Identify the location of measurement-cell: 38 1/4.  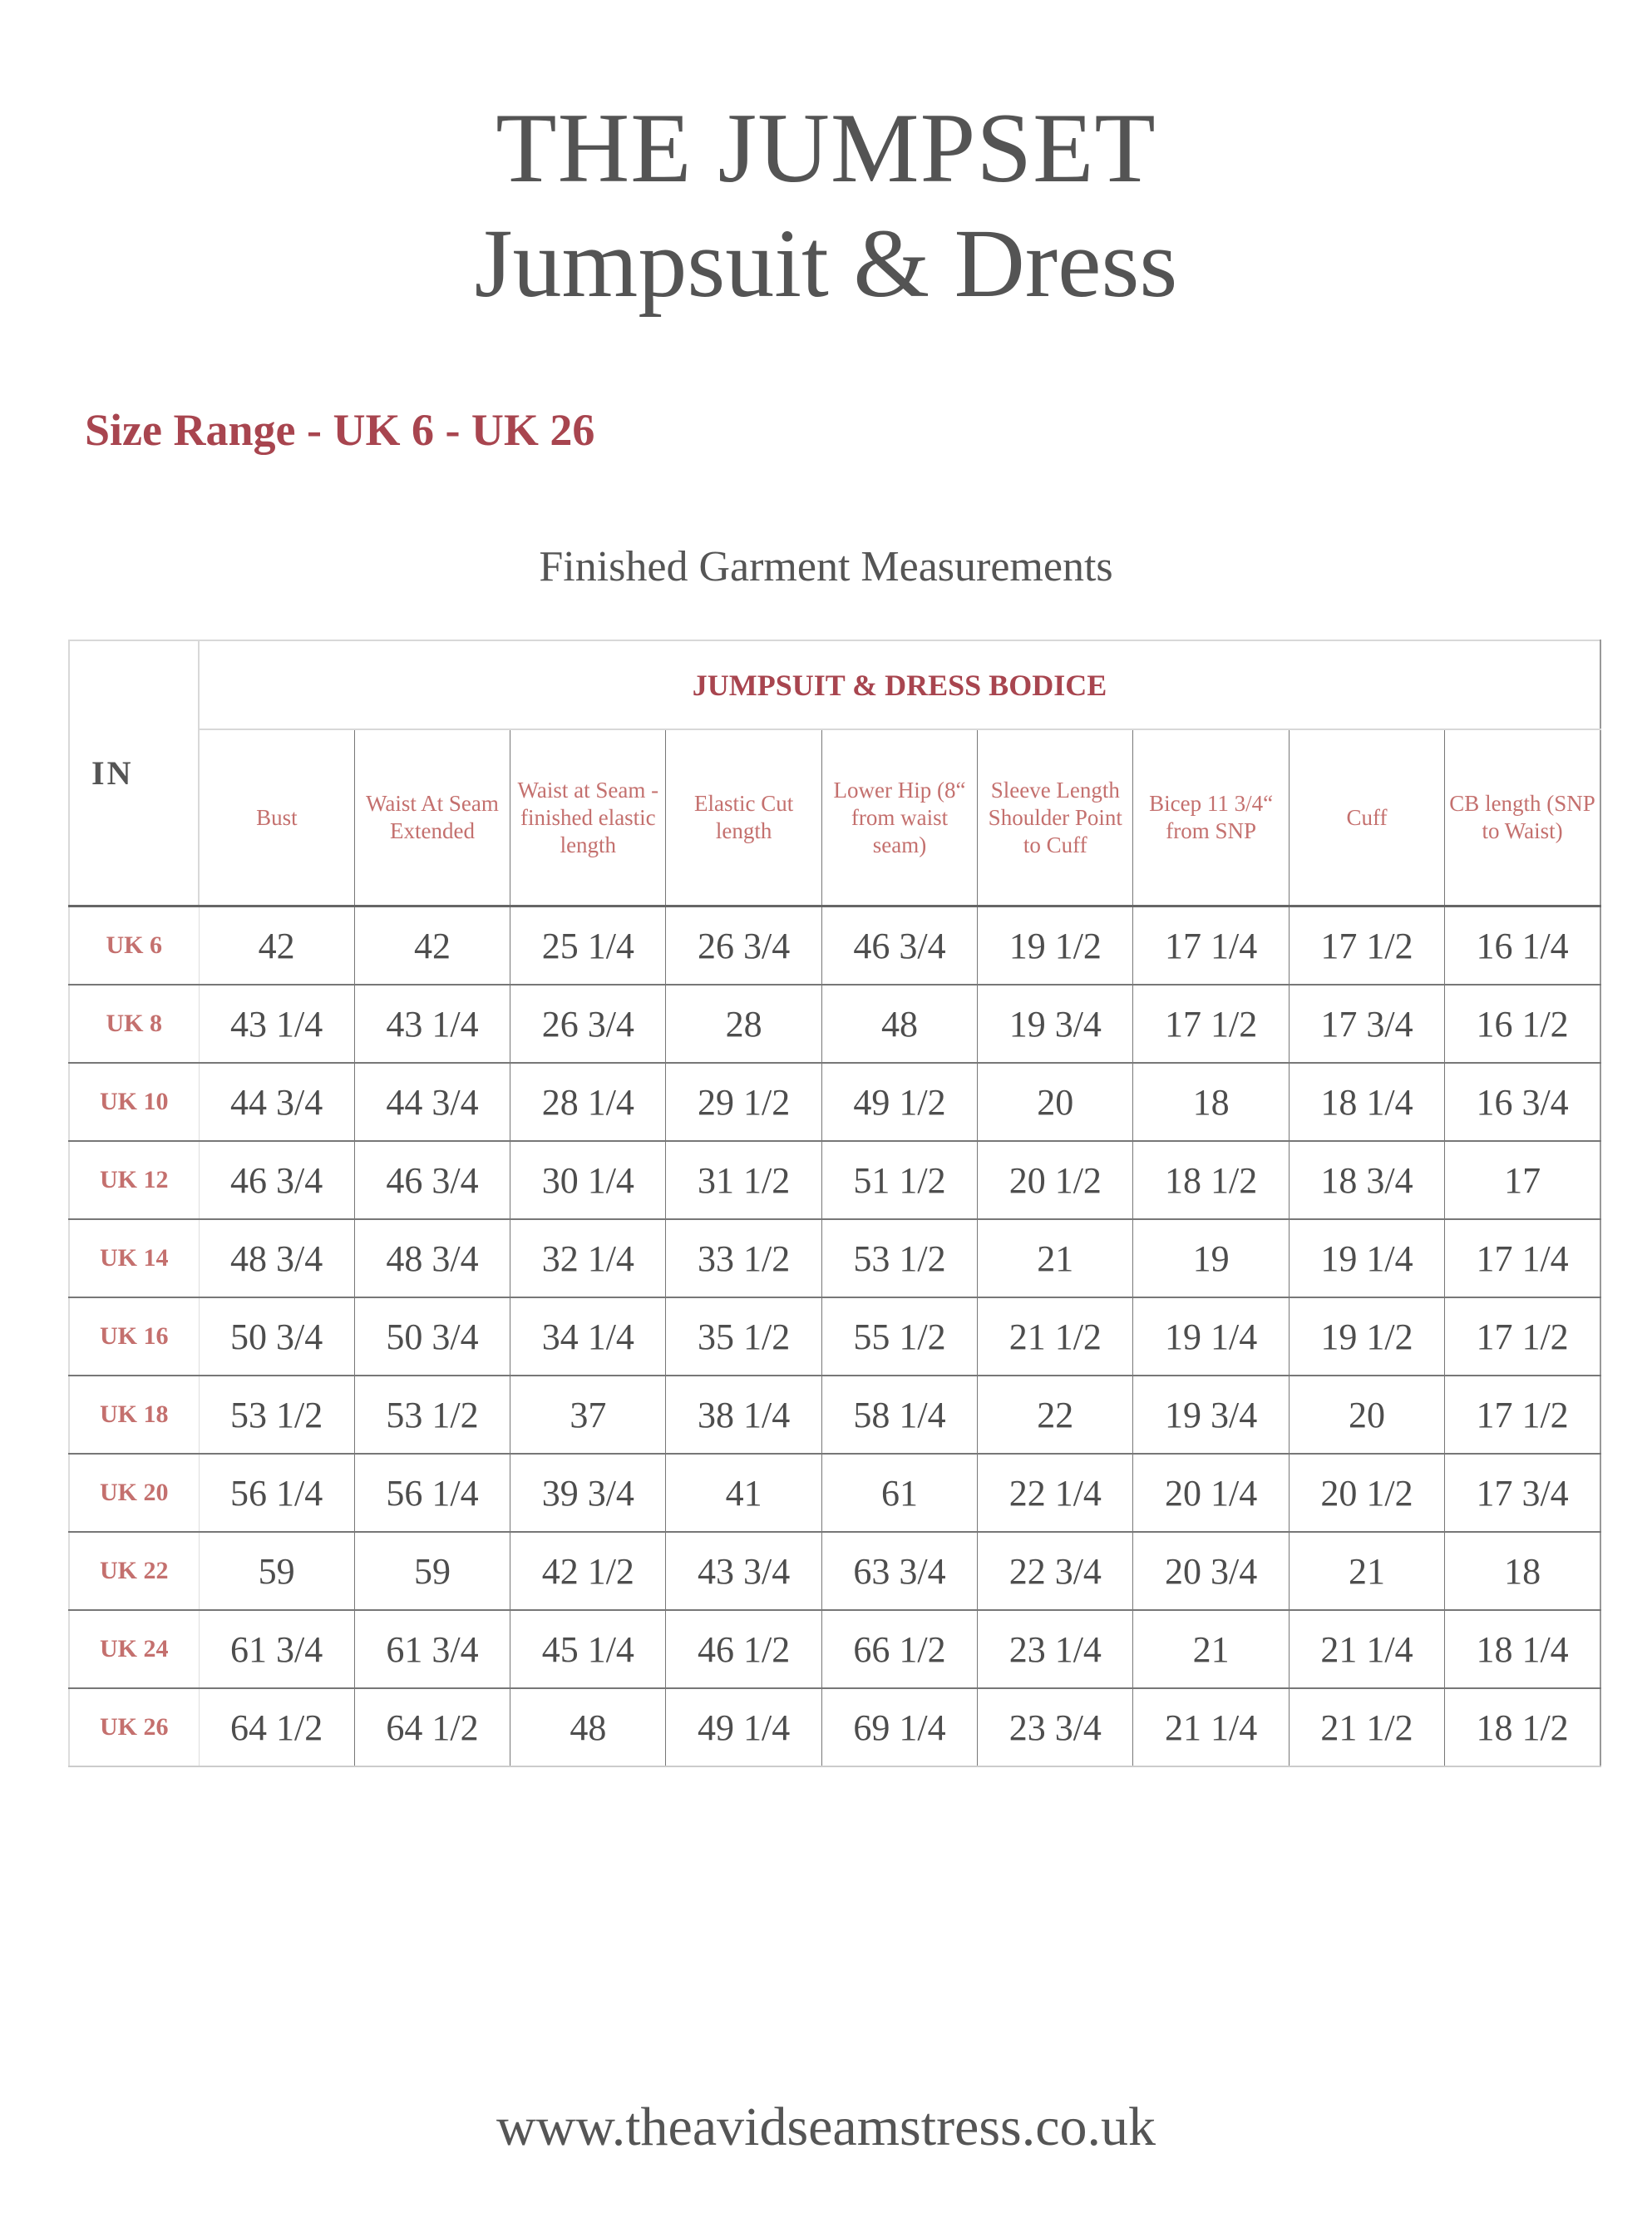
(743, 1415).